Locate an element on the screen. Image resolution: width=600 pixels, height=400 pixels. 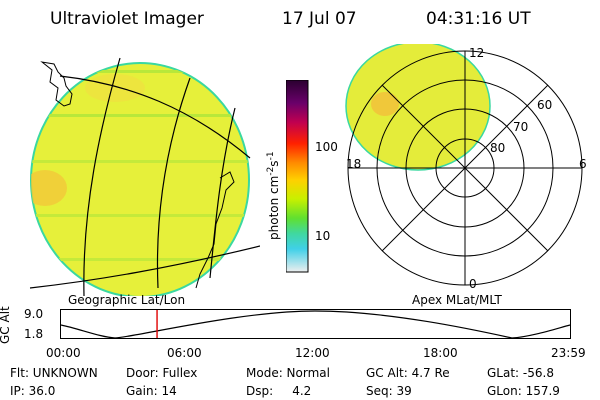
mlt-label-12: 12 is located at coordinates (477, 53).